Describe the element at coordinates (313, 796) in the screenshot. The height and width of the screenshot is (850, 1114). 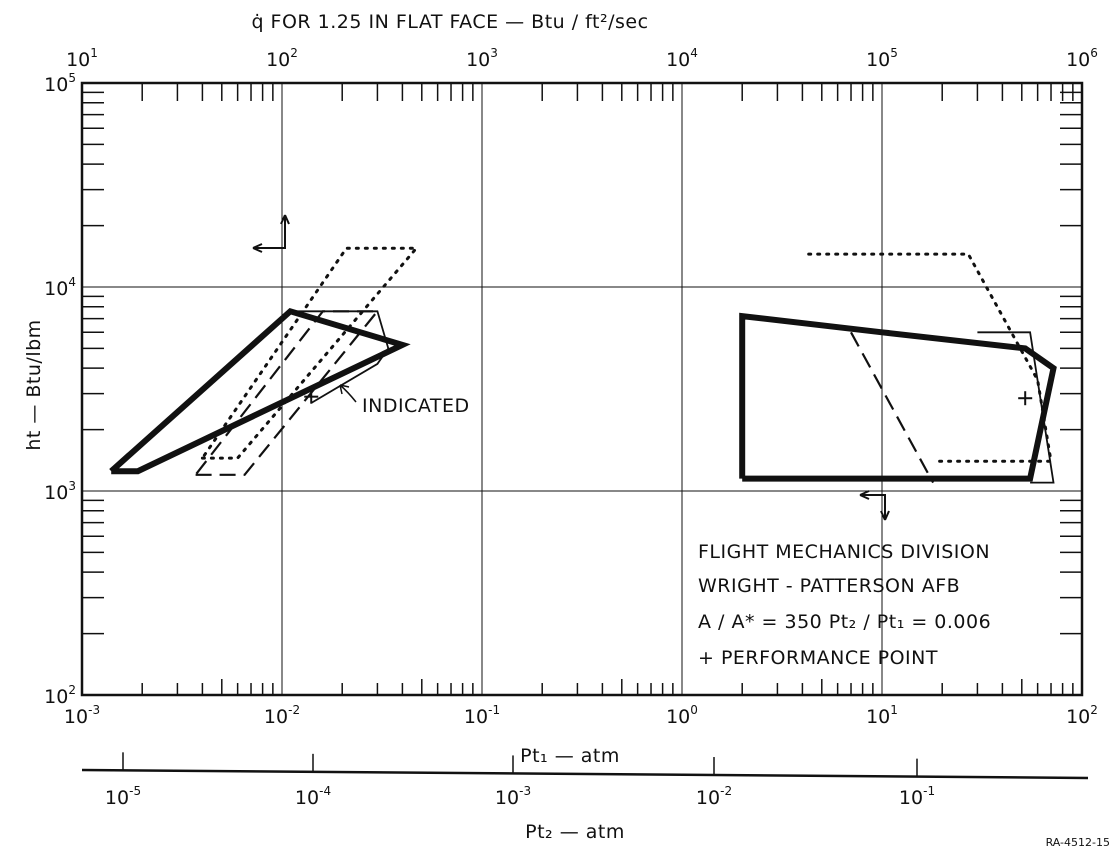
I see `pt2-tick-label: 10⁻⁴` at that location.